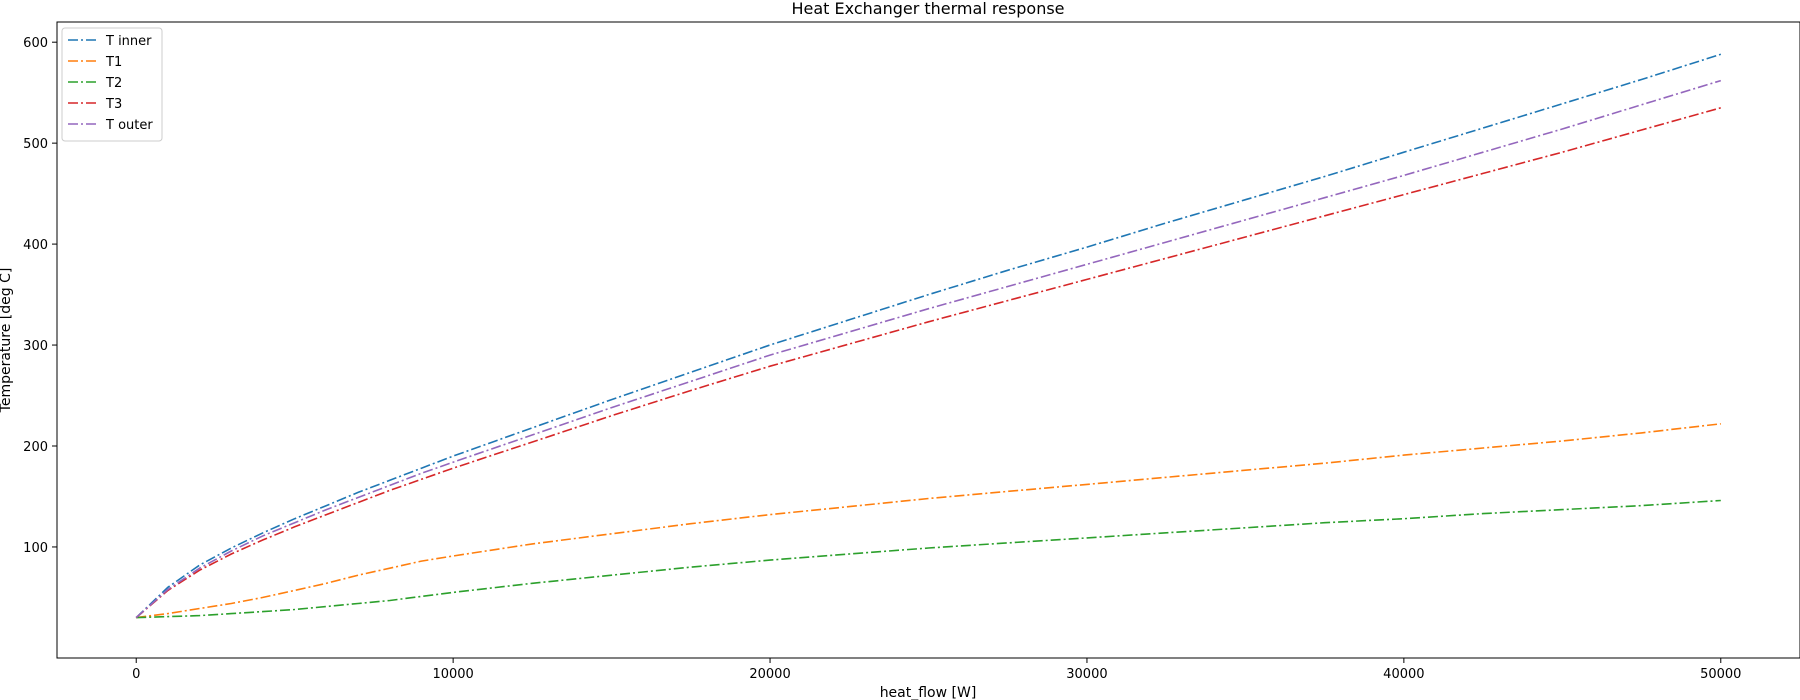 Image resolution: width=1800 pixels, height=700 pixels. What do you see at coordinates (35, 447) in the screenshot?
I see `y-tick-label: 200` at bounding box center [35, 447].